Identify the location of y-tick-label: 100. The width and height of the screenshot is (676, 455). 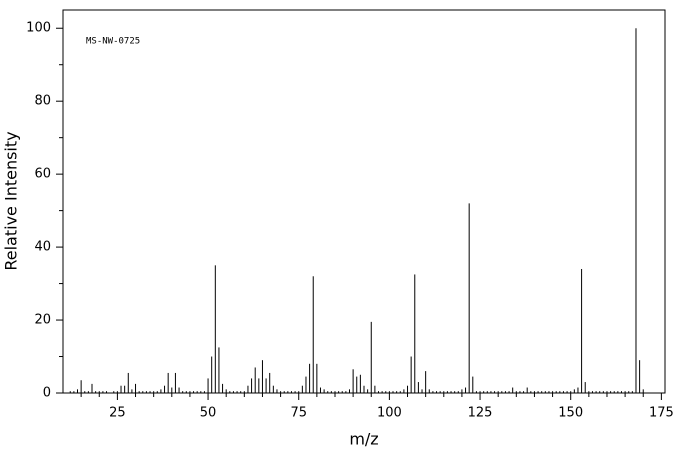
(38, 28).